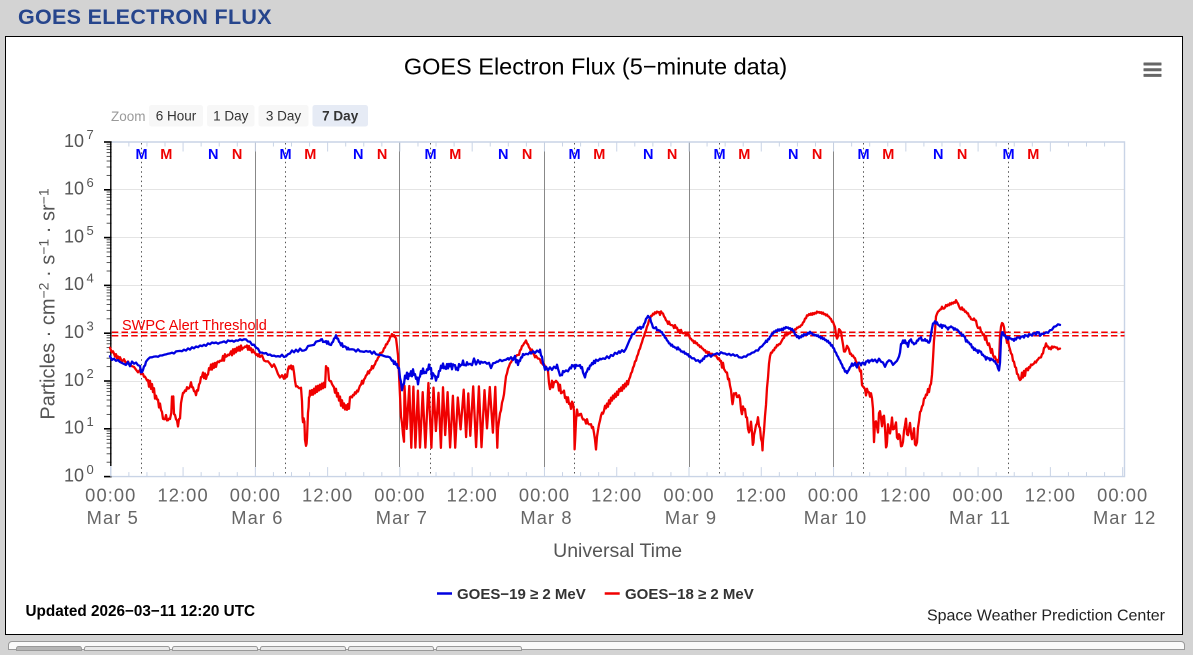  Describe the element at coordinates (113, 517) in the screenshot. I see `svg-text: Mar 5` at that location.